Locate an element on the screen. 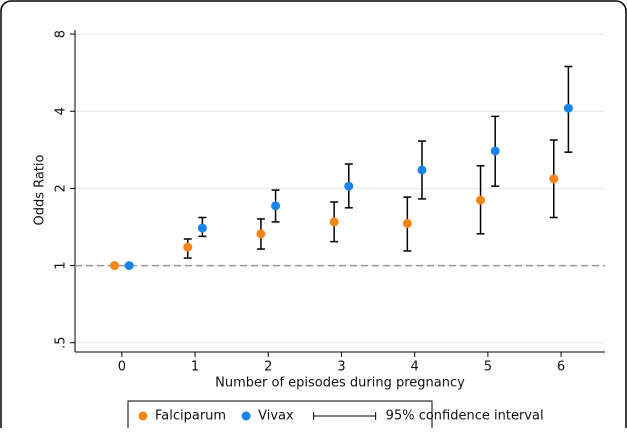 The image size is (627, 432). y-axis-label: Odds Ratio is located at coordinates (40, 189).